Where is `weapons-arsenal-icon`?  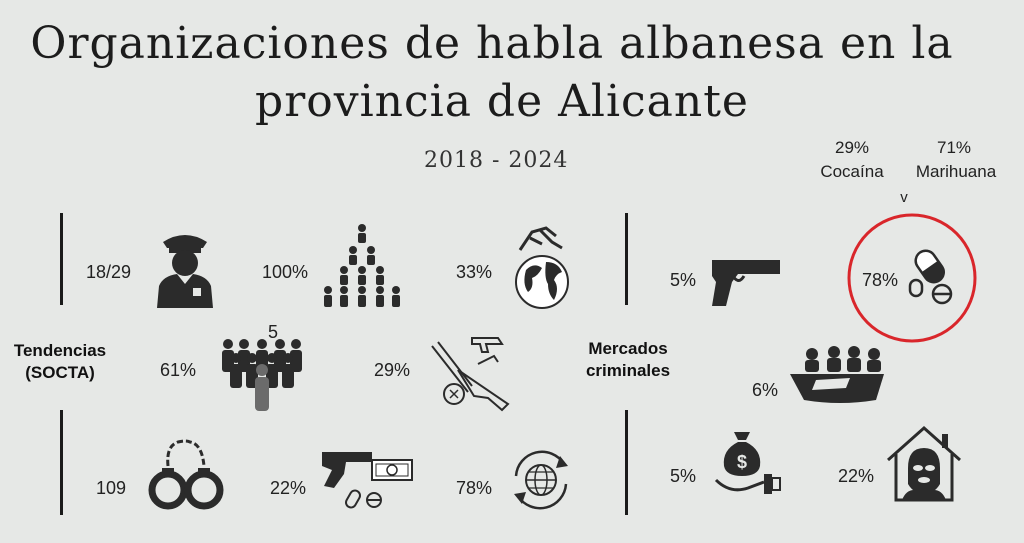
weapons-arsenal-icon is located at coordinates (470, 374).